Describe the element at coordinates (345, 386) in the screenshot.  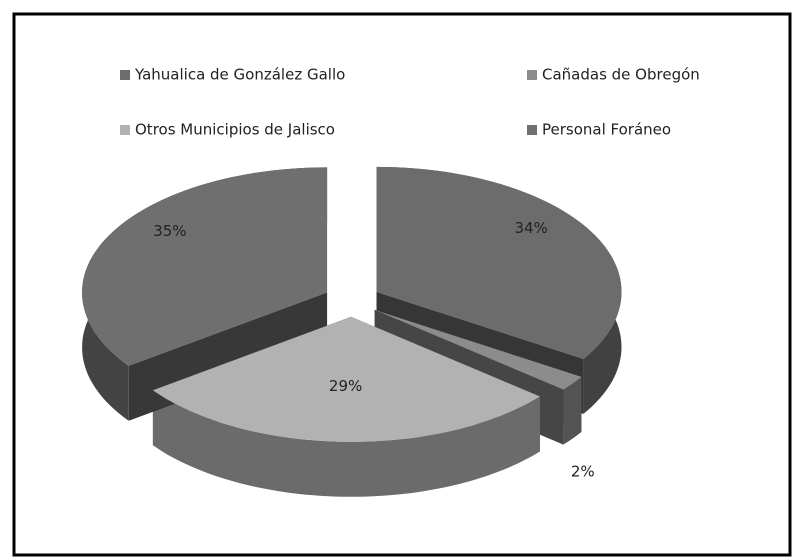
I see `data-label: 29%` at that location.